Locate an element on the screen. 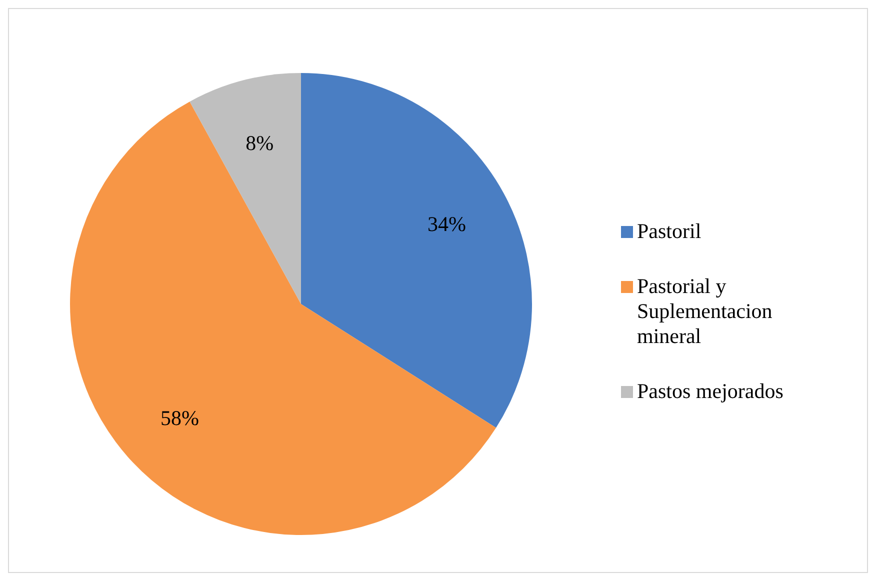 The image size is (878, 583). legend-label: Pastos mejorados is located at coordinates (710, 391).